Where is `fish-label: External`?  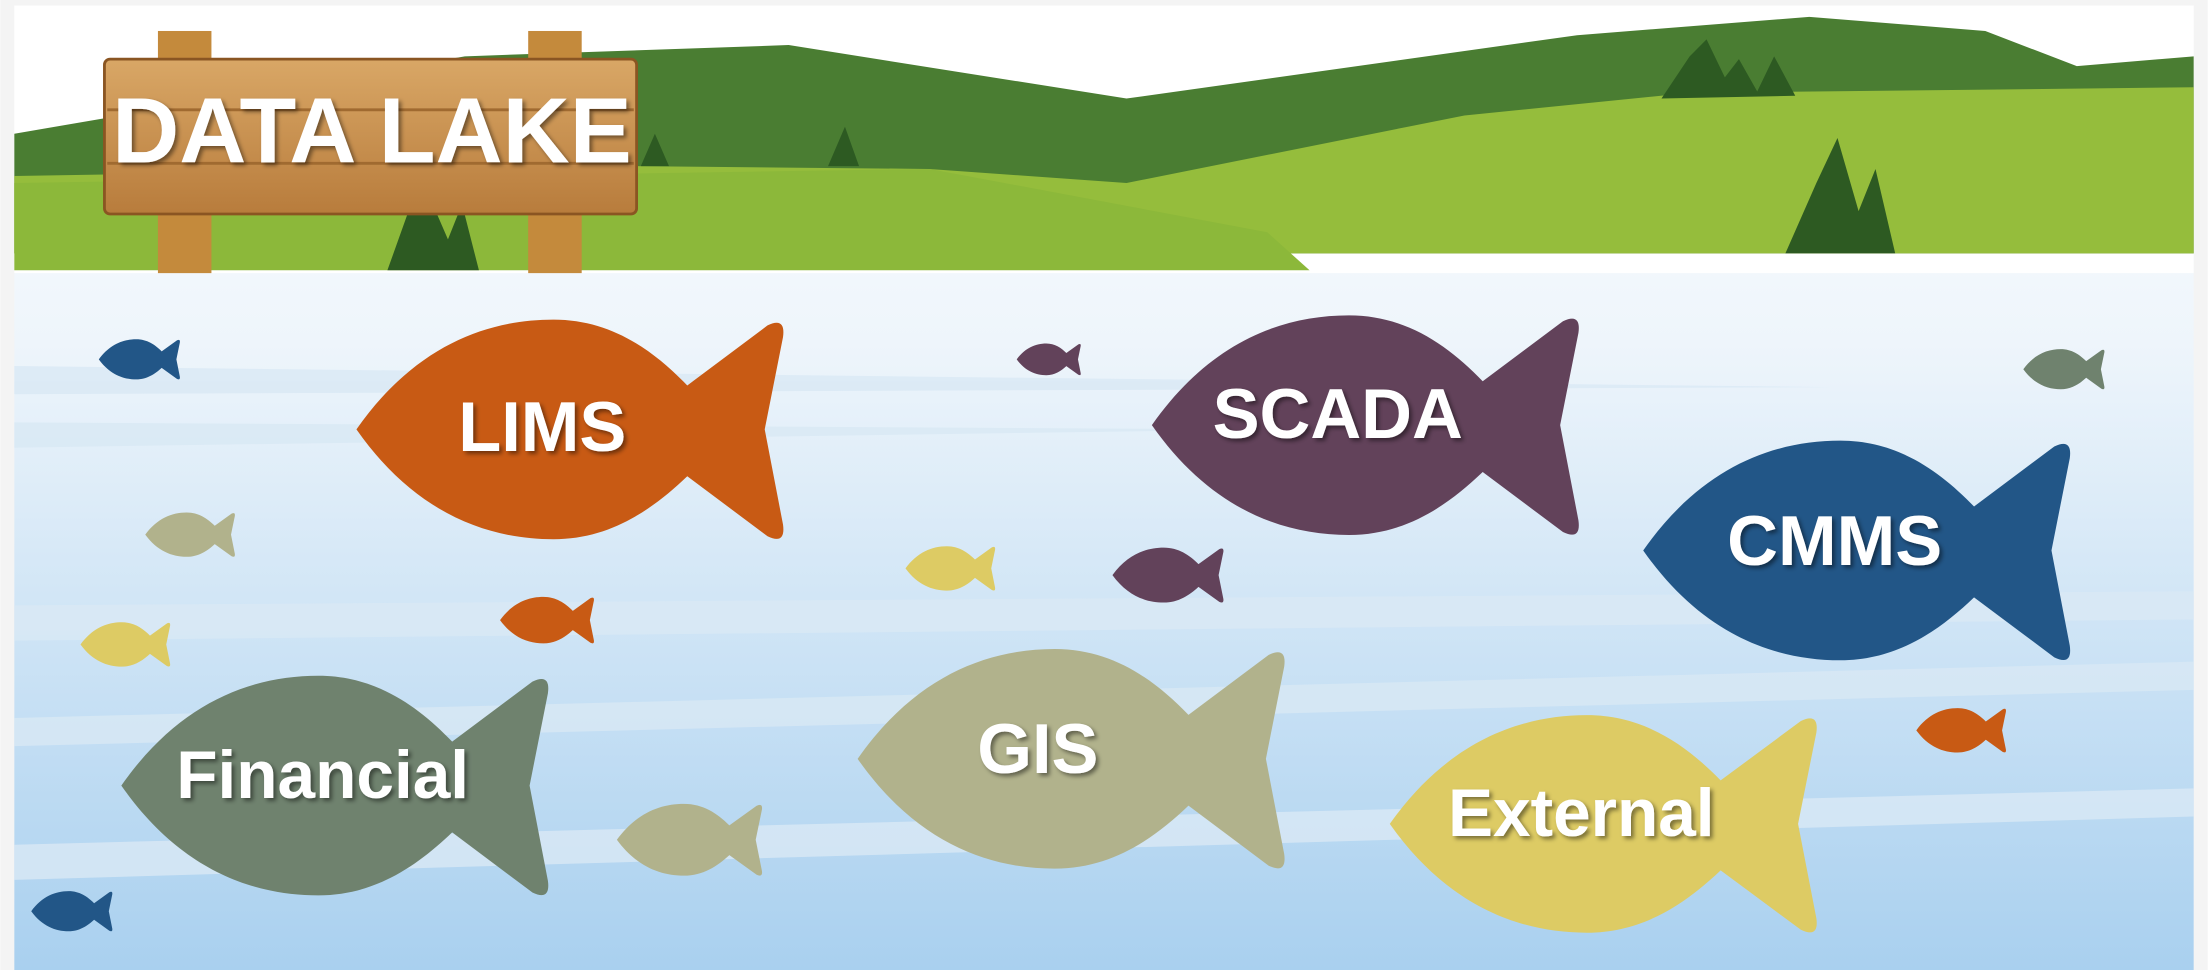 fish-label: External is located at coordinates (1581, 813).